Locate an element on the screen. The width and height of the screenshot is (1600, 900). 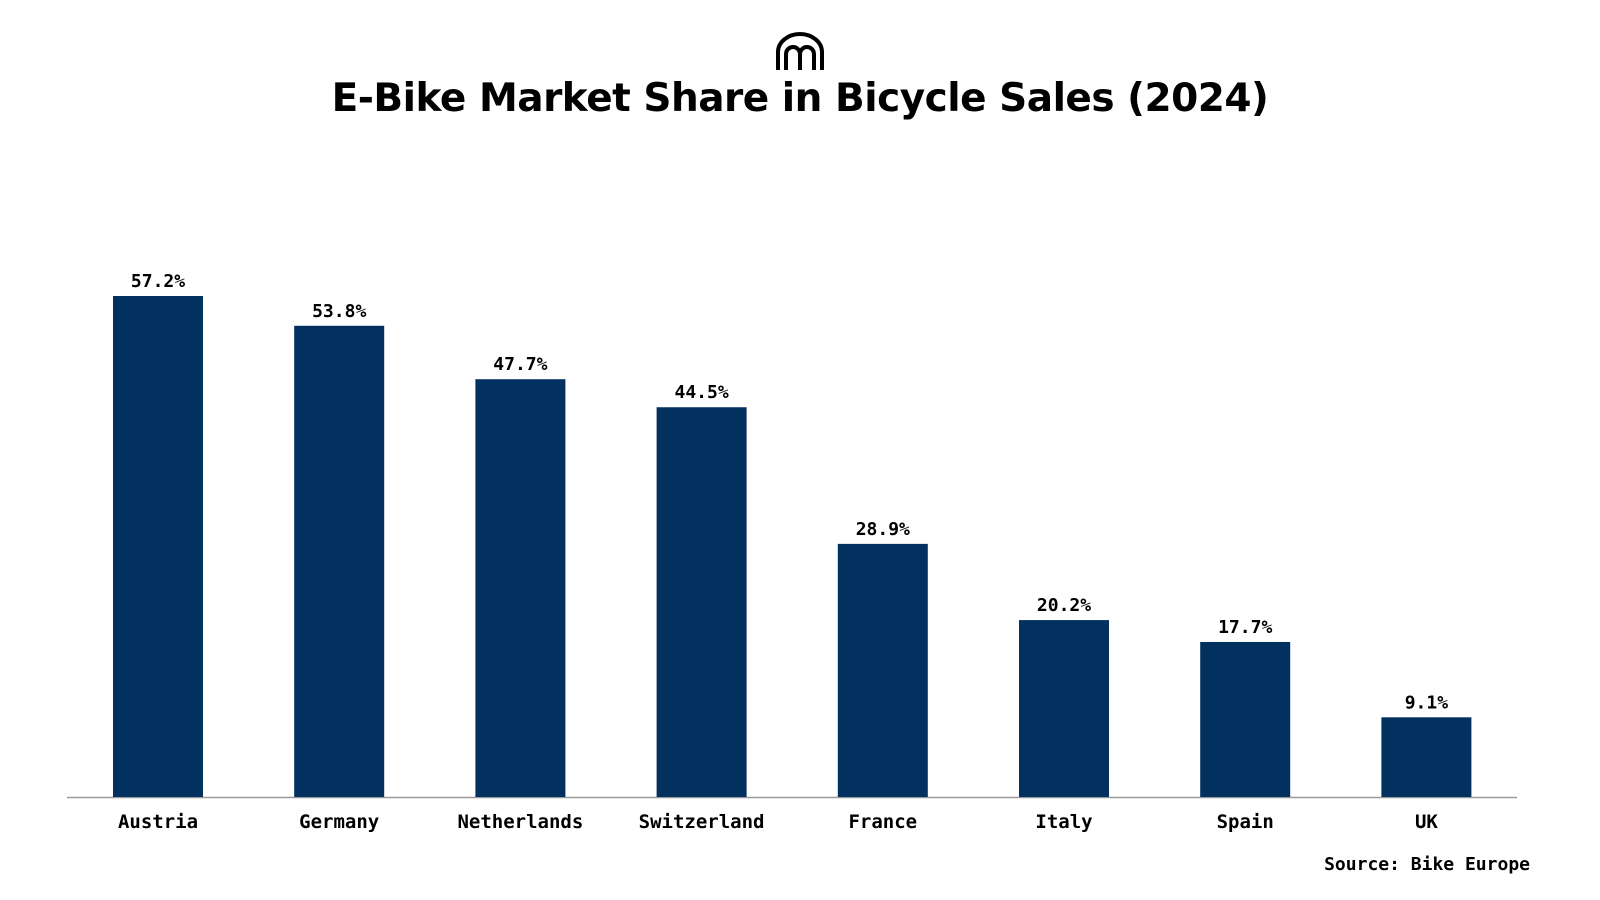
arch-logo-icon is located at coordinates (800, 51).